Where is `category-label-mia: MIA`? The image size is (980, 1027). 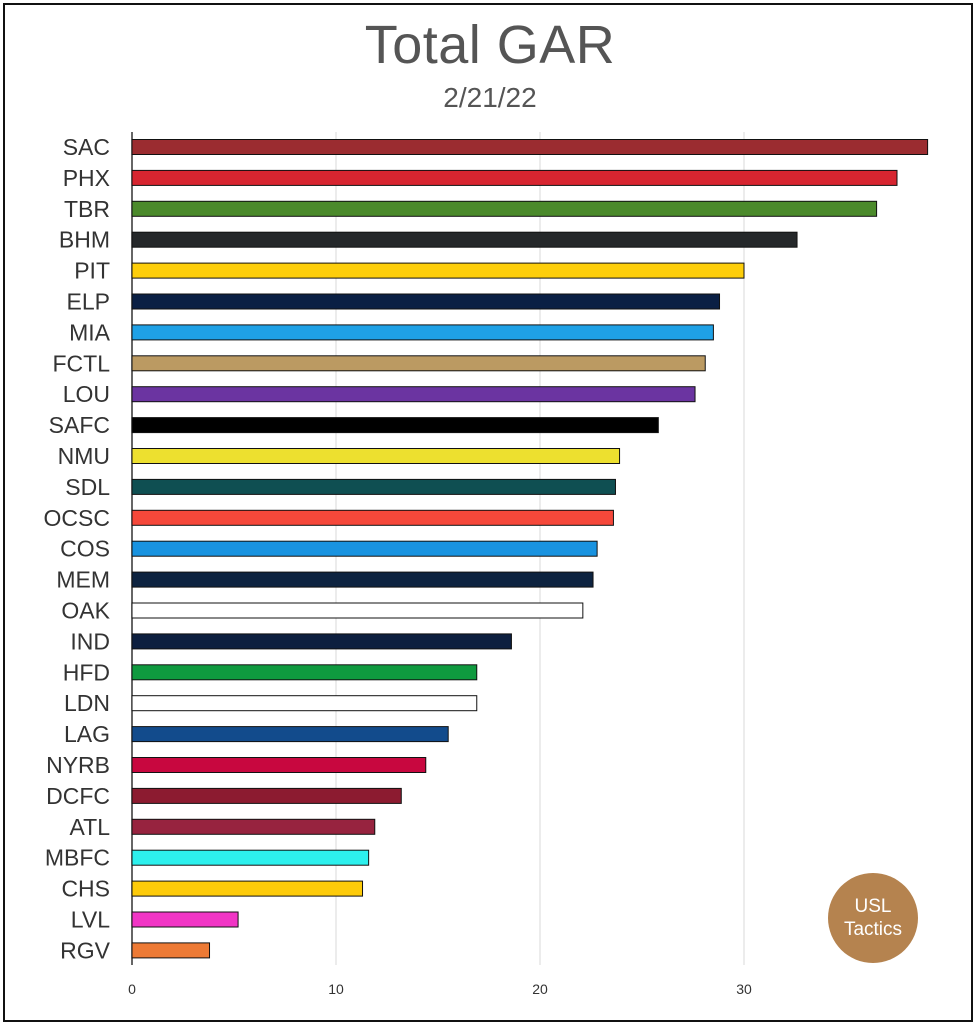 category-label-mia: MIA is located at coordinates (90, 332).